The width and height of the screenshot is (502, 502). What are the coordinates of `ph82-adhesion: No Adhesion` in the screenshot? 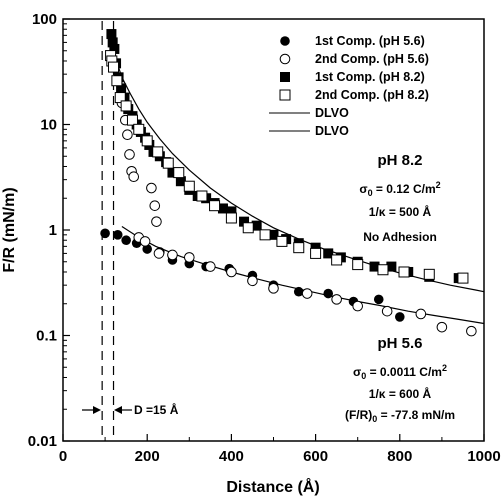 It's located at (400, 237).